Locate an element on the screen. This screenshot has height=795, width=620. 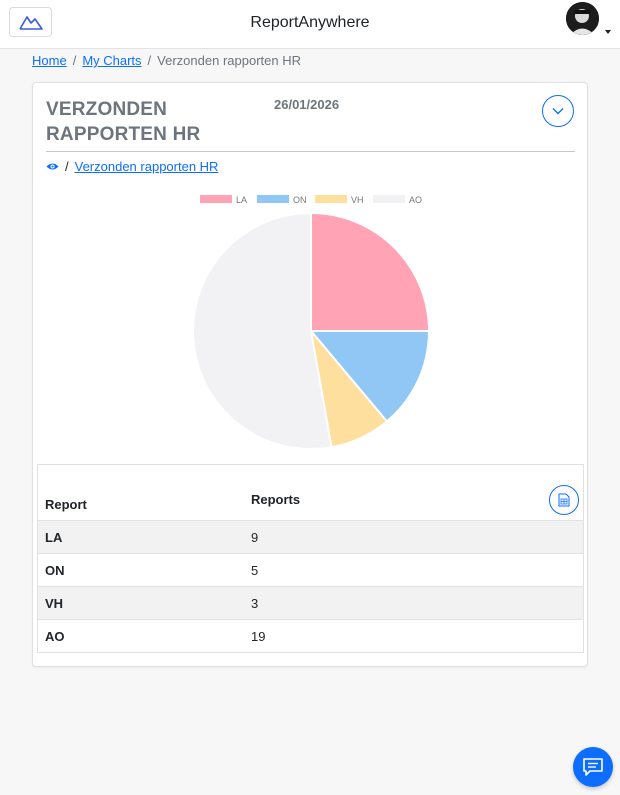
pie-slice-on is located at coordinates (369, 376).